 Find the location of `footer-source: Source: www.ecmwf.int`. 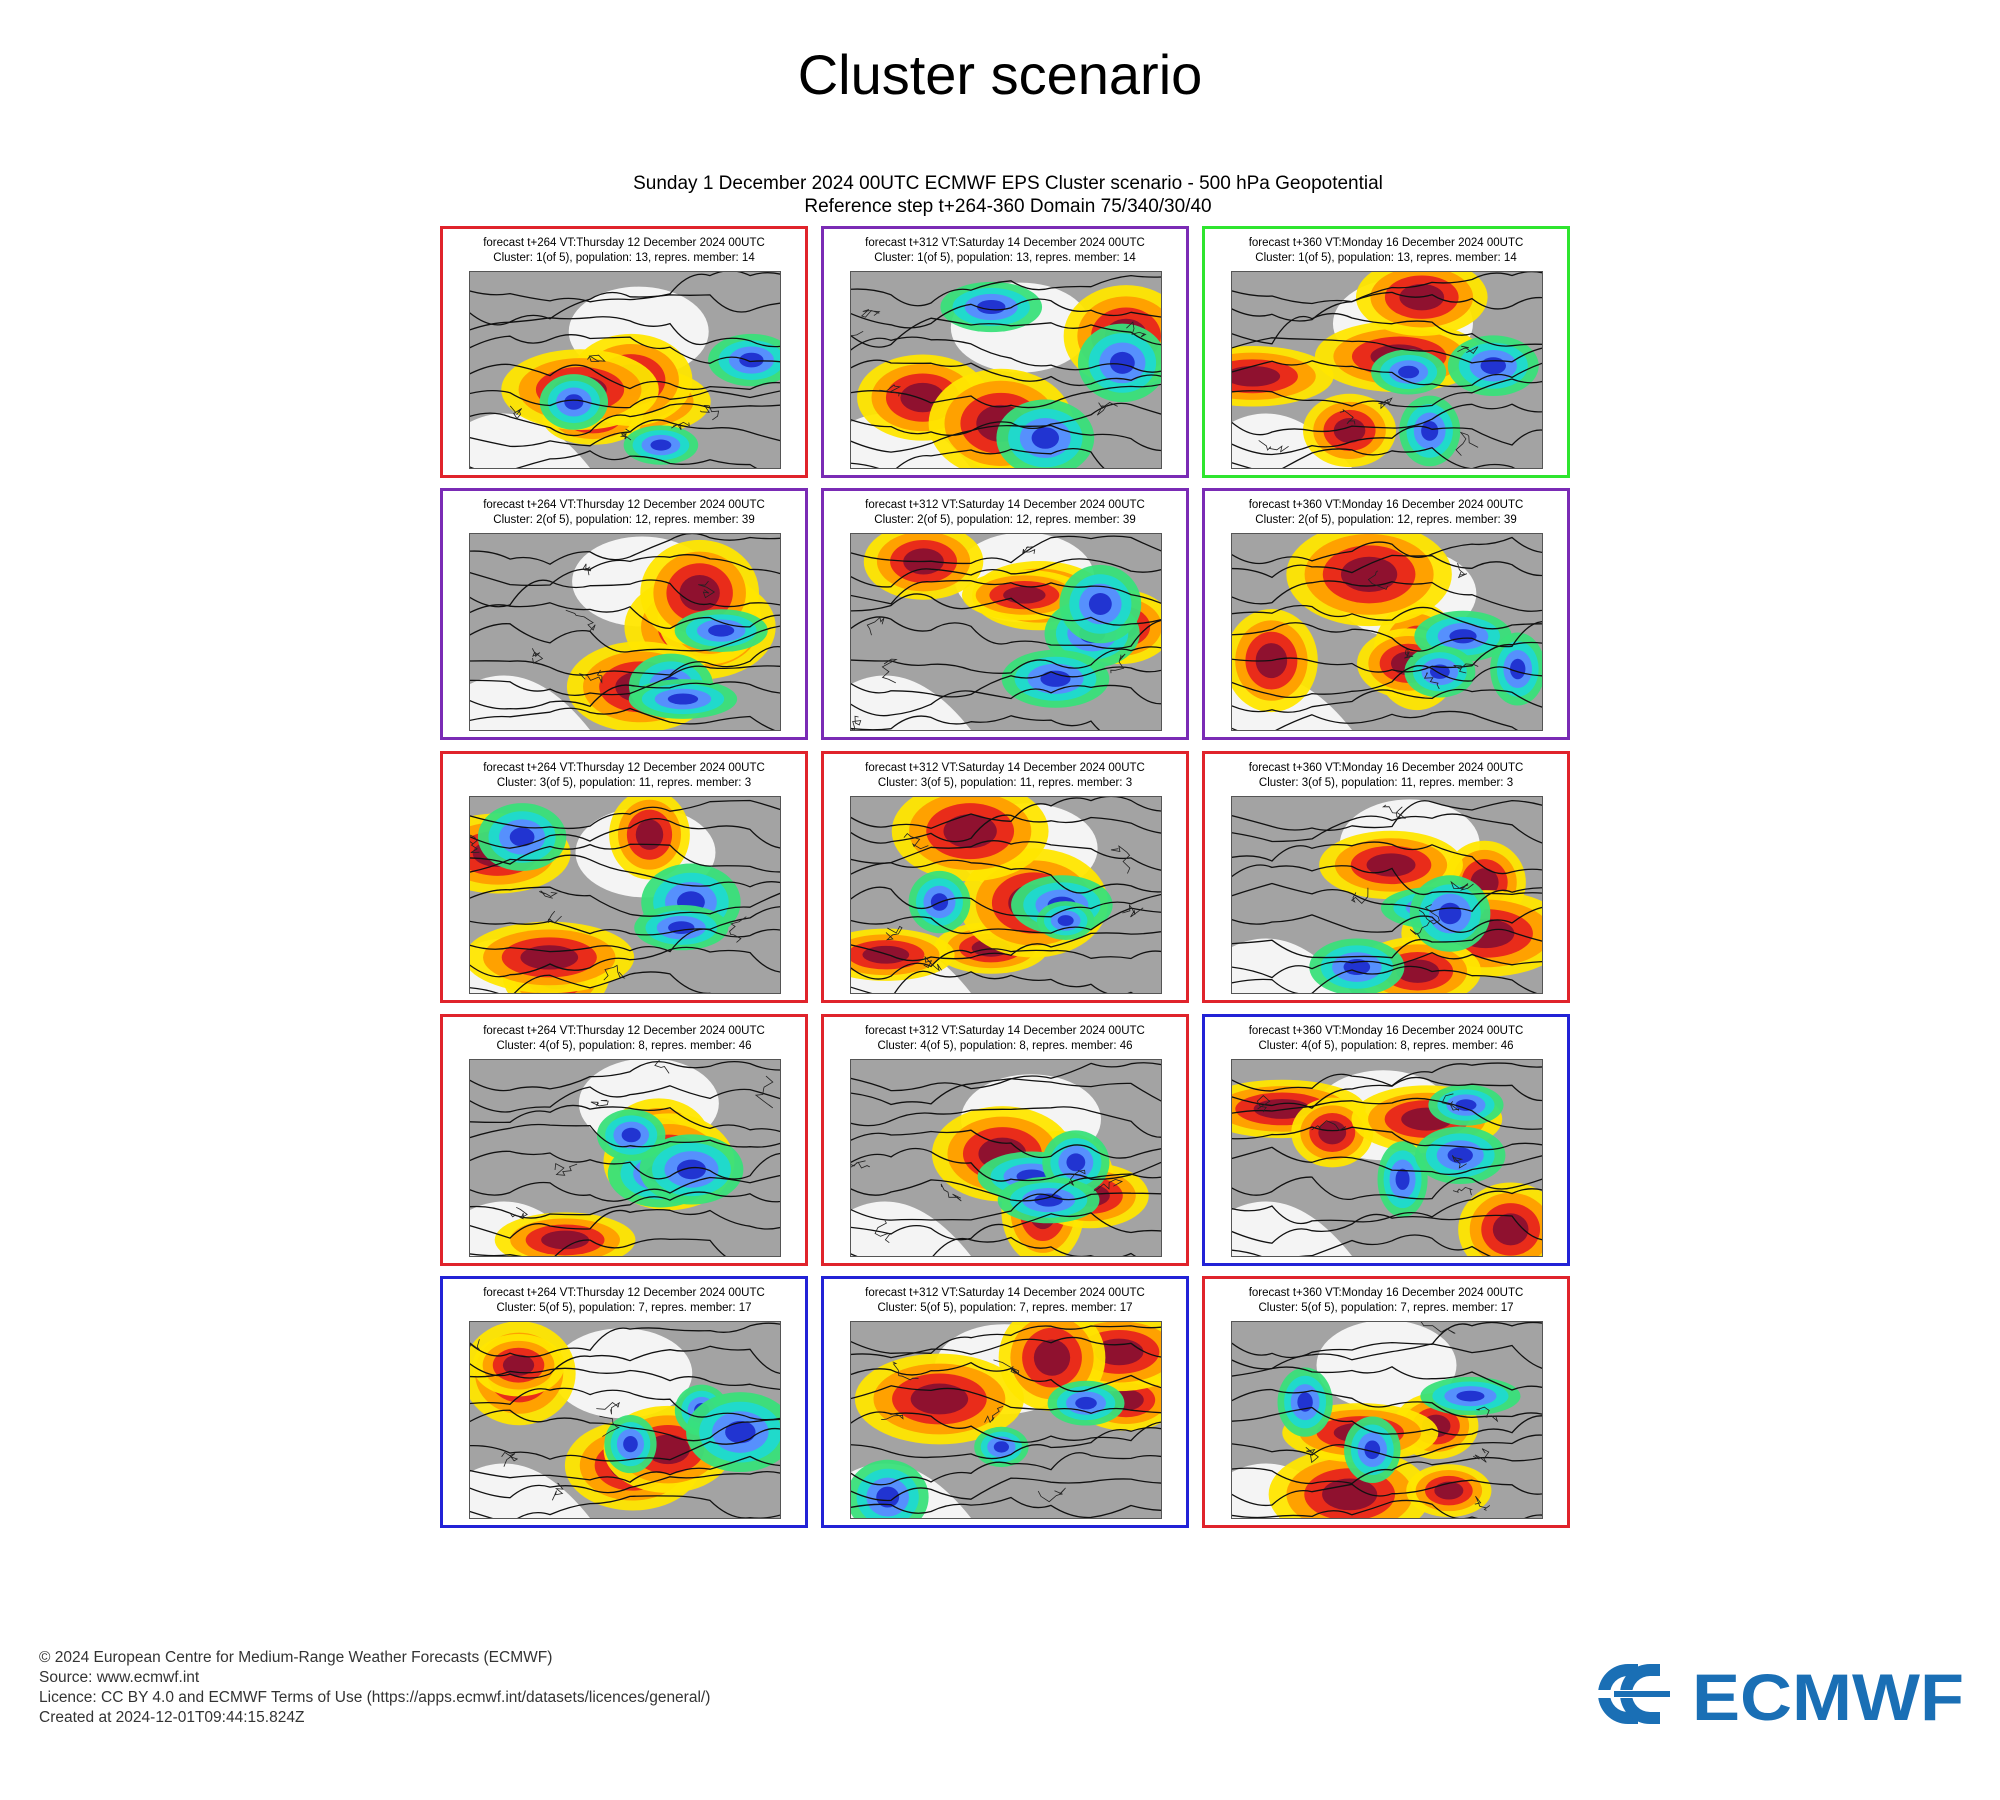

footer-source: Source: www.ecmwf.int is located at coordinates (119, 1677).